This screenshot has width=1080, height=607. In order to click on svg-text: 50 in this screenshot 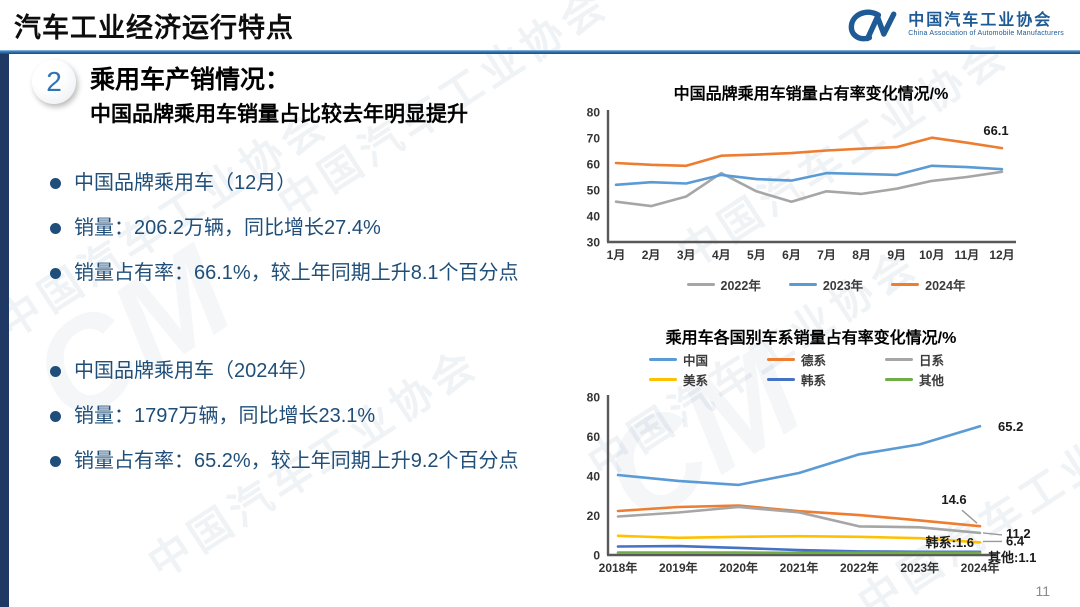, I will do `click(594, 191)`.